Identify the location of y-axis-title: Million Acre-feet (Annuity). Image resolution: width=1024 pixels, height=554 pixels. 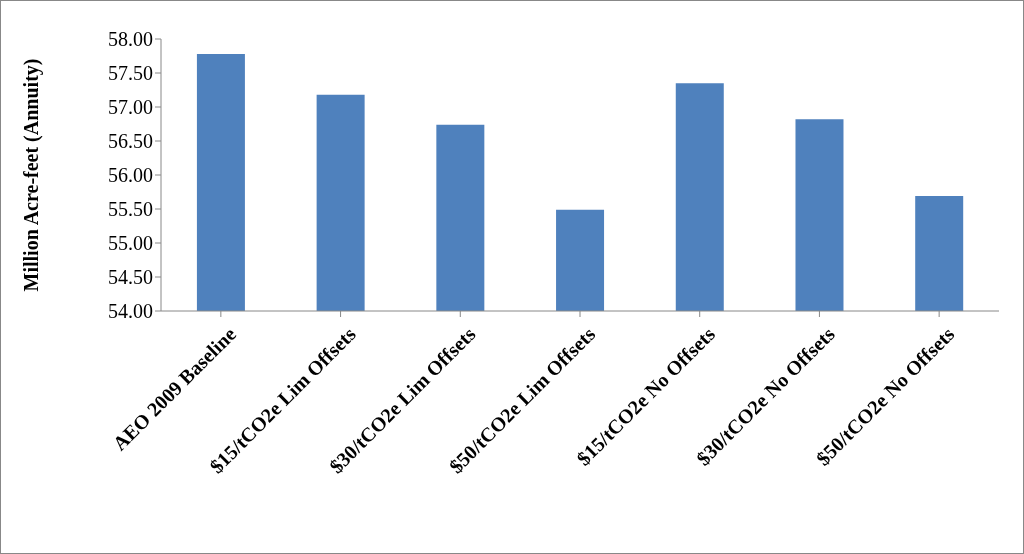
(32, 175).